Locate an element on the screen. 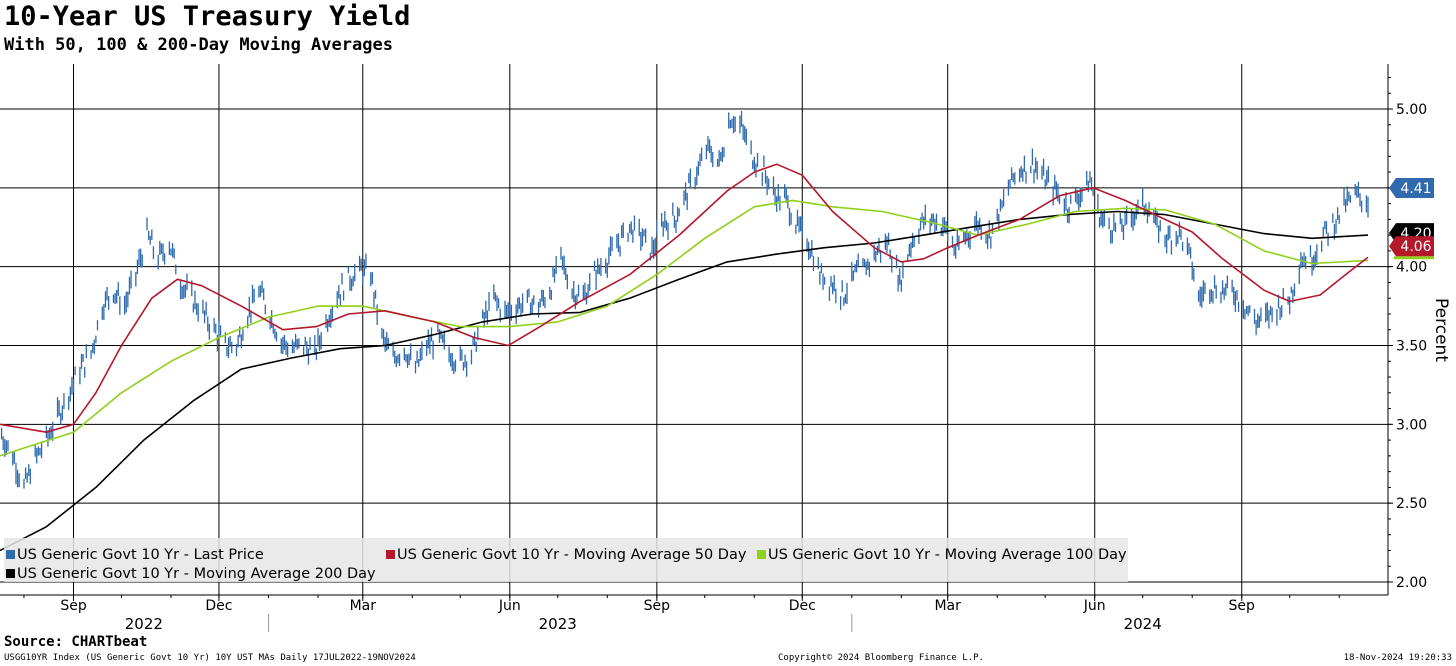 The width and height of the screenshot is (1456, 666). legend-swatch-price is located at coordinates (10, 554).